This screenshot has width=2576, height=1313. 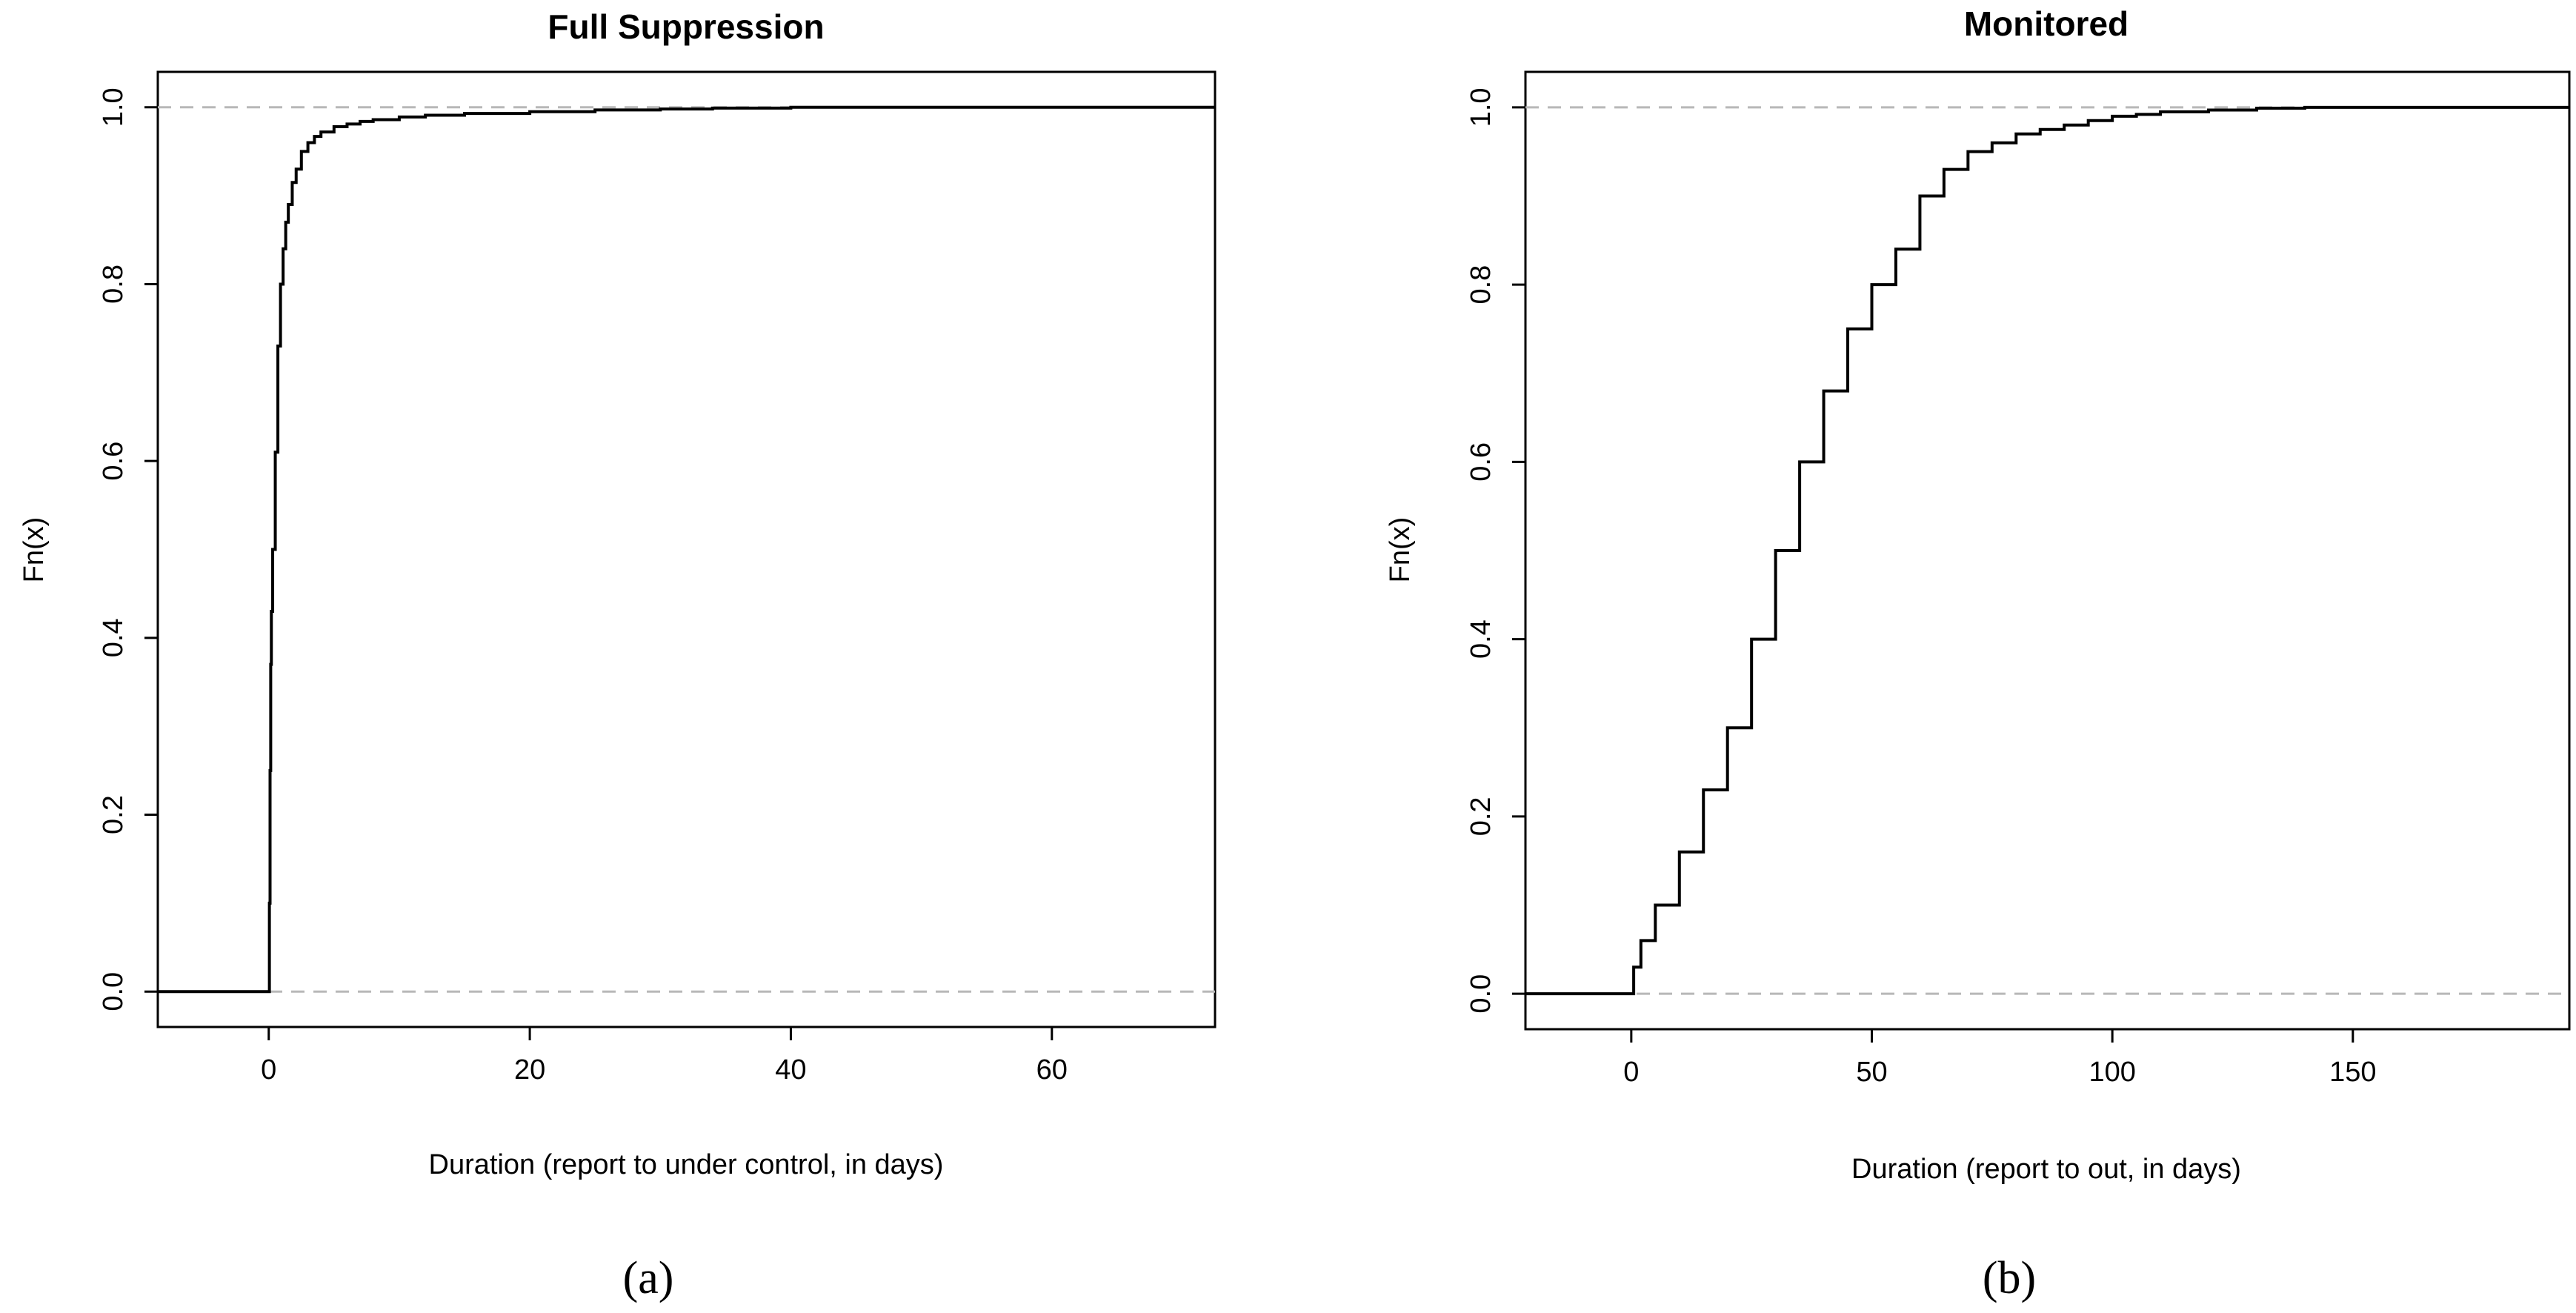 I want to click on panel-caption: (b), so click(x=2010, y=1278).